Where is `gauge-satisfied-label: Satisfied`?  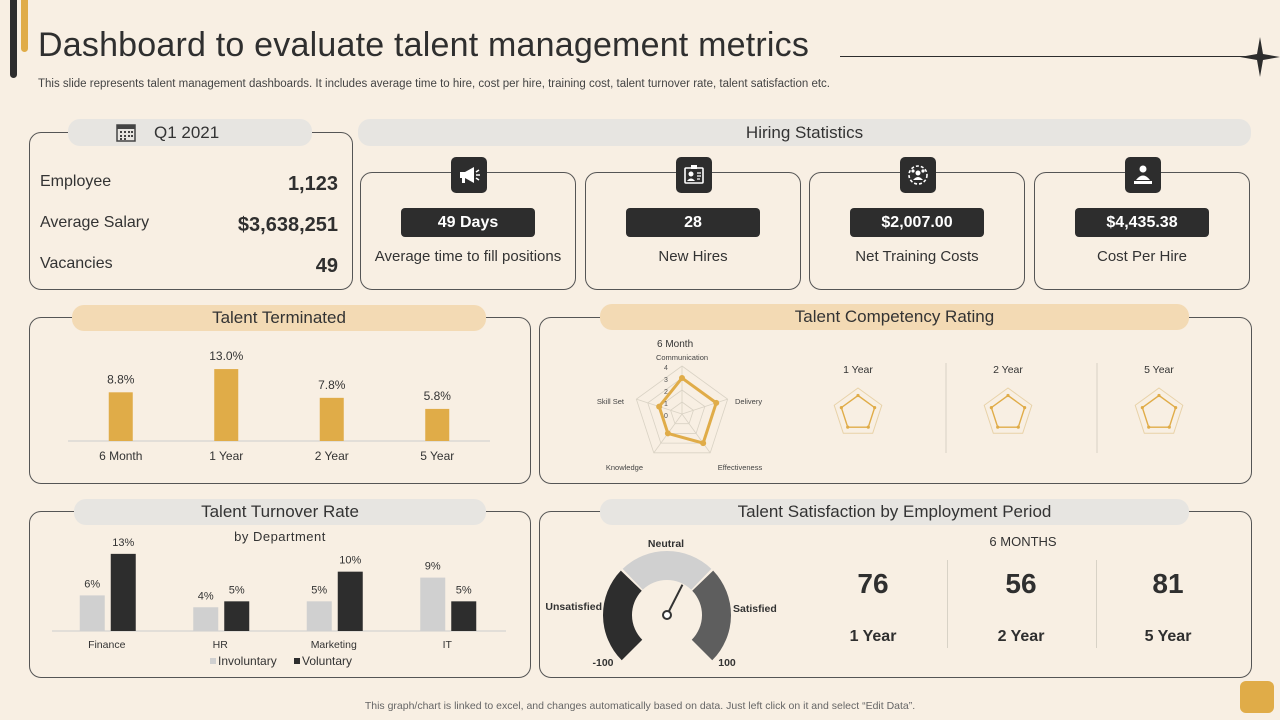
gauge-satisfied-label: Satisfied is located at coordinates (755, 609).